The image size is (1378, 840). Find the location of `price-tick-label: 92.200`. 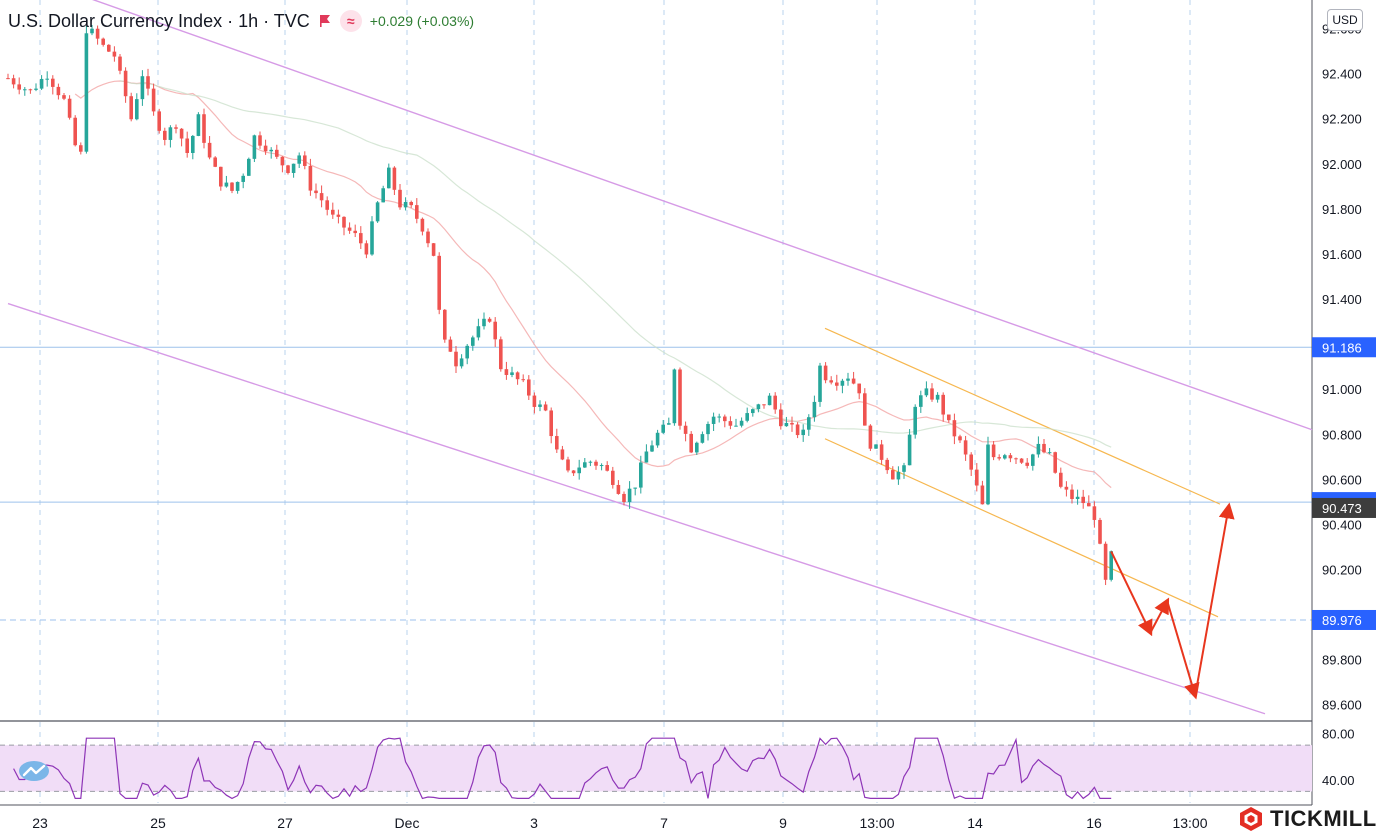

price-tick-label: 92.200 is located at coordinates (1342, 119).